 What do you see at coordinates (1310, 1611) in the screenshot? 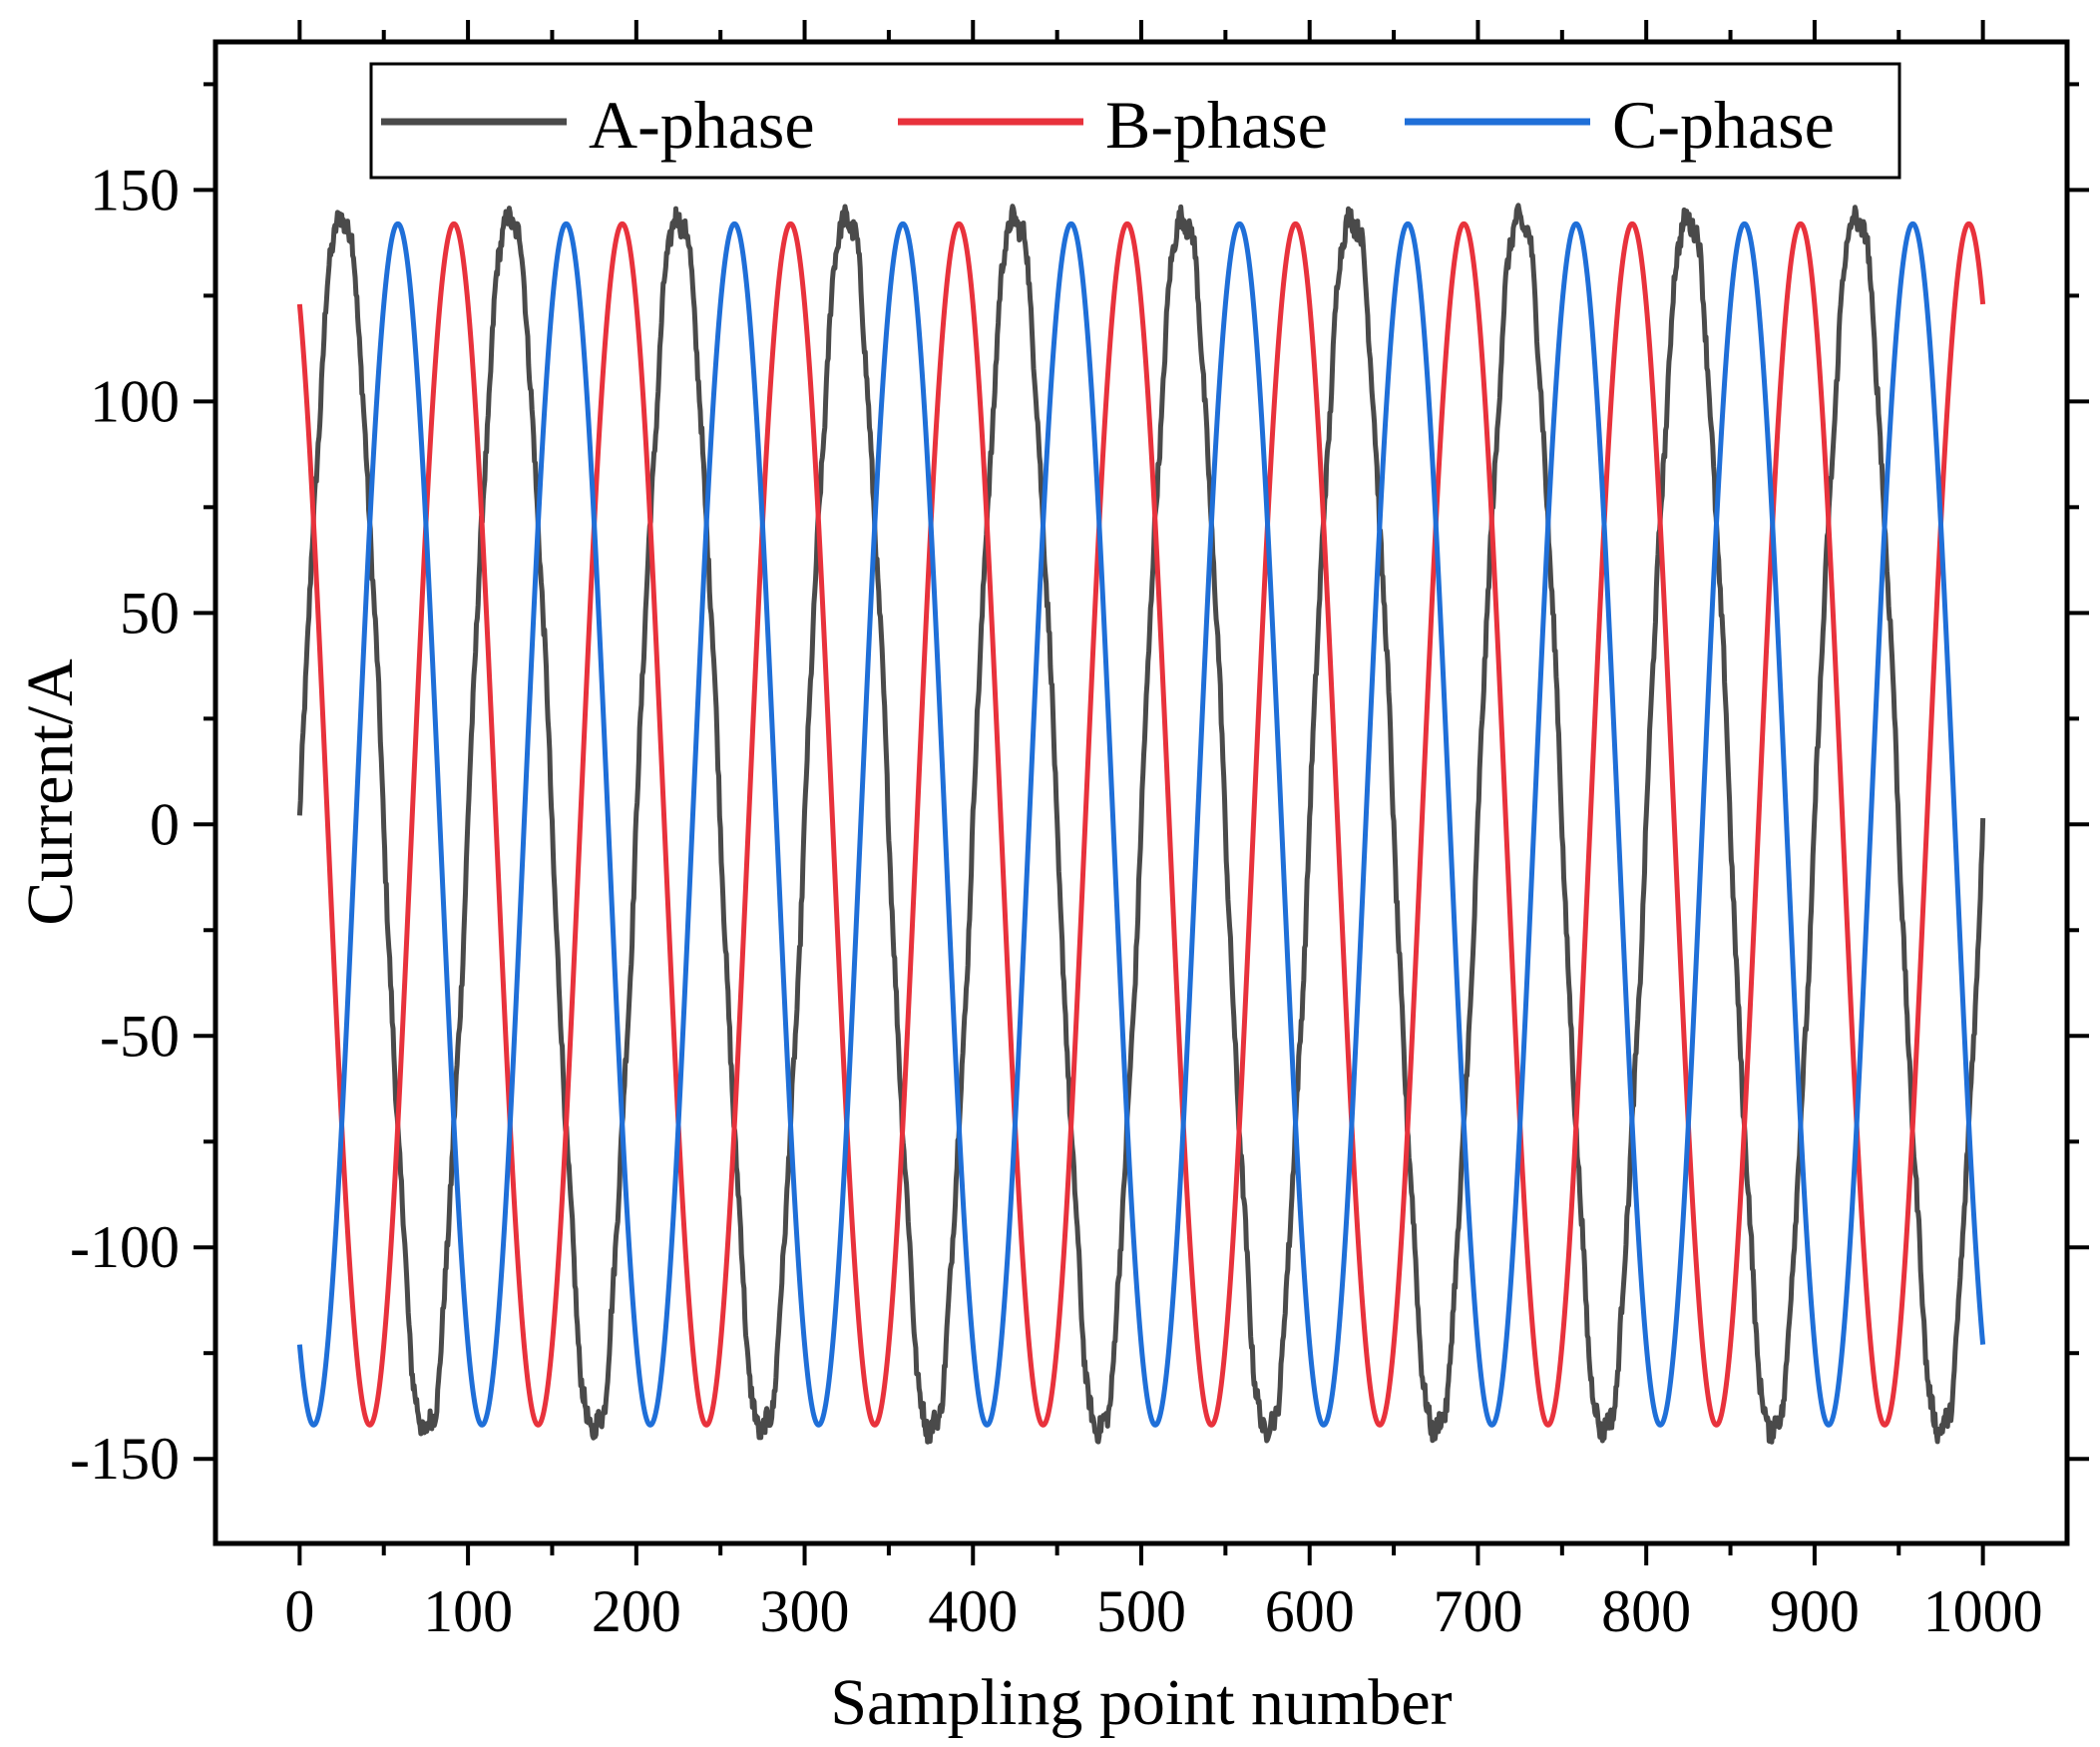
I see `x-tick-label: 600` at bounding box center [1310, 1611].